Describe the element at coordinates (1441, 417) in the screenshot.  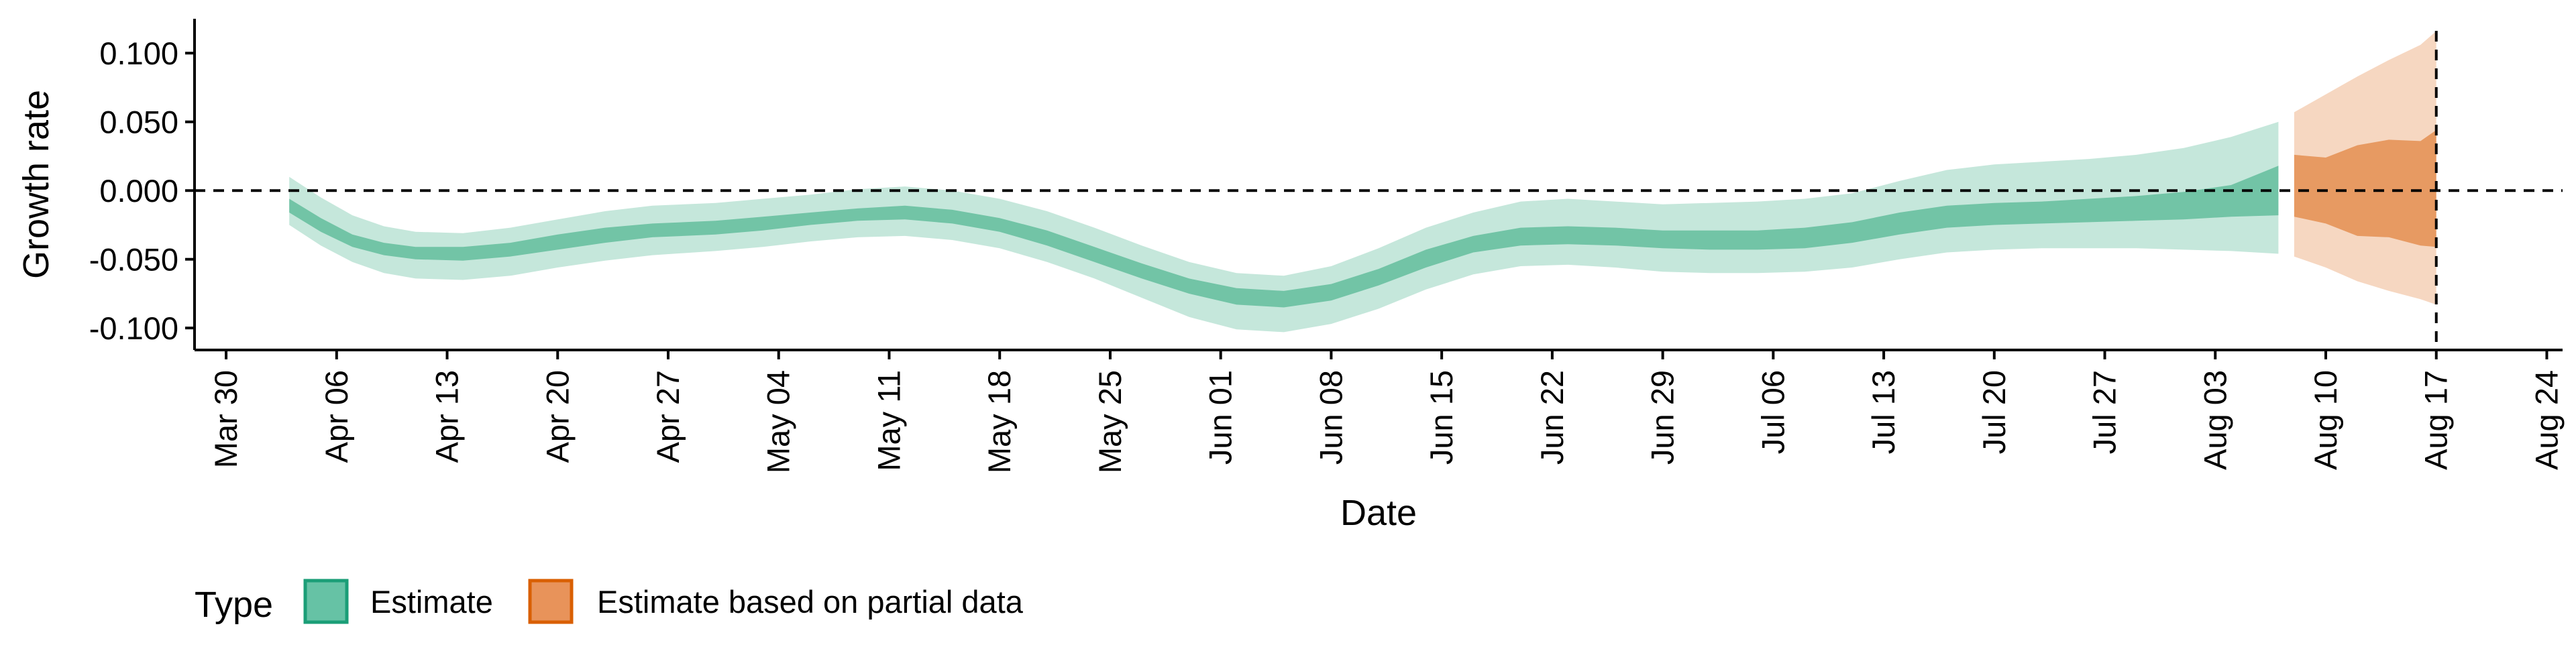
I see `x-tick-label: Jun 15` at that location.